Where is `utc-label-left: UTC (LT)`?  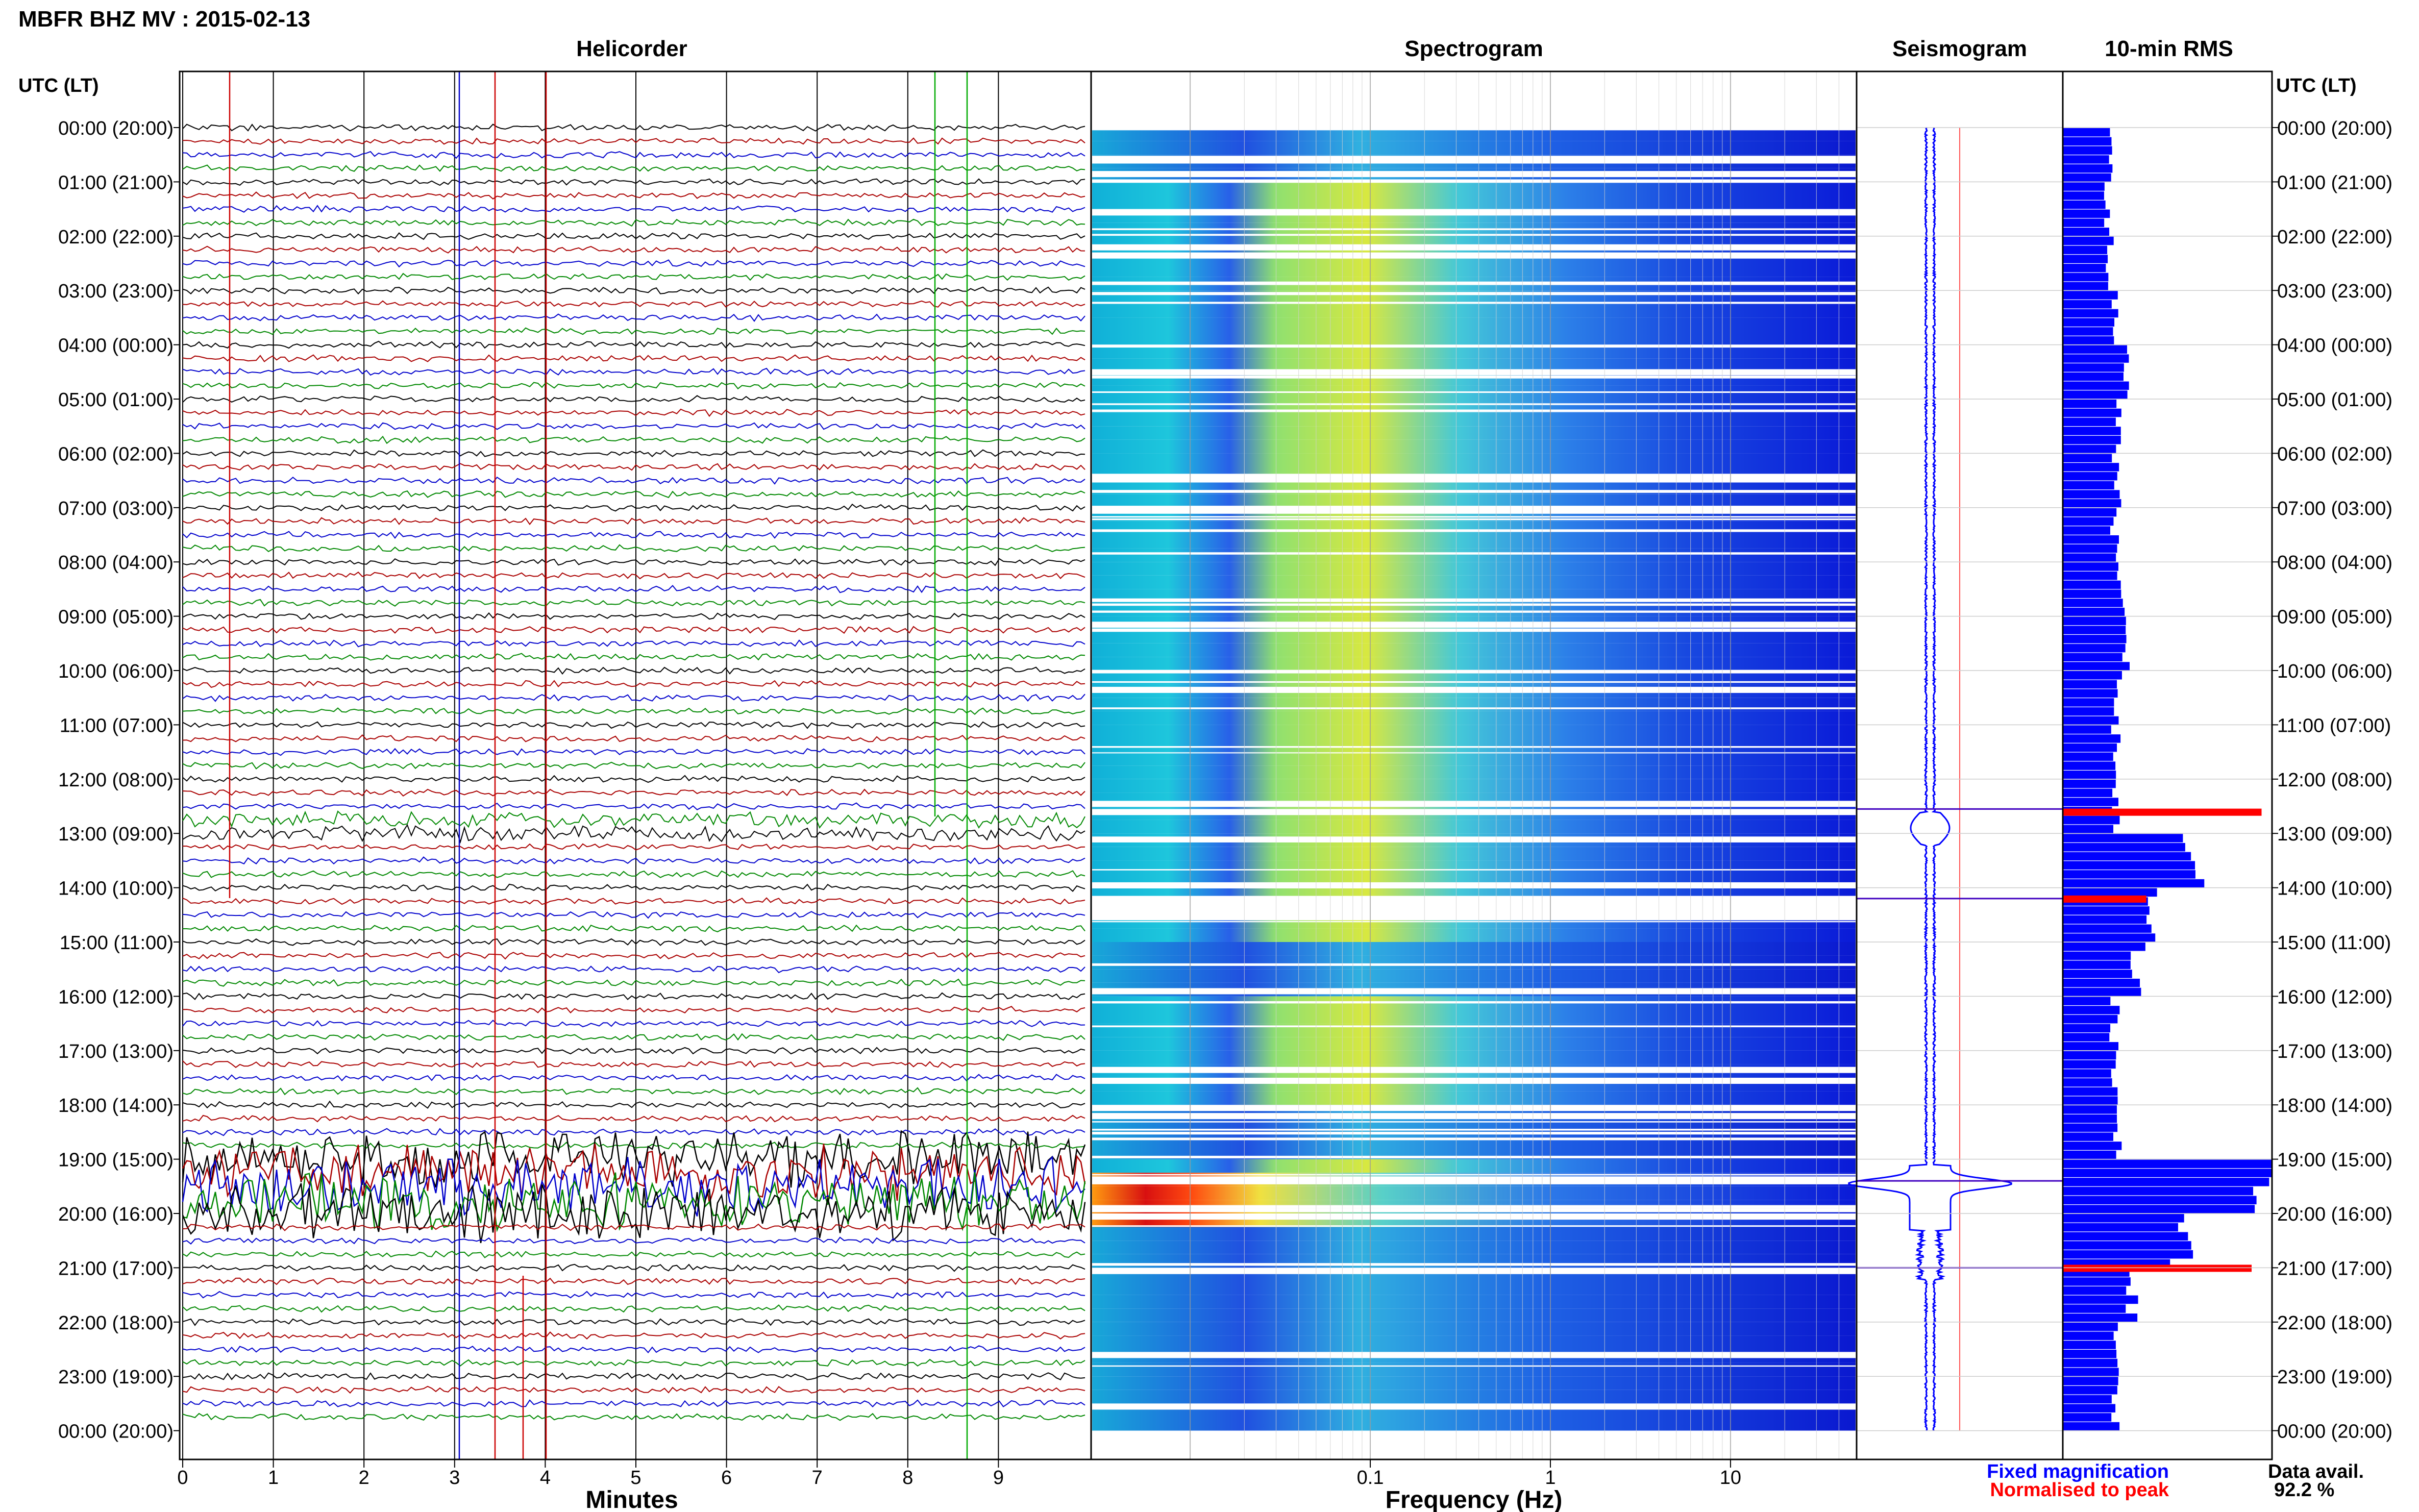
utc-label-left: UTC (LT) is located at coordinates (58, 85).